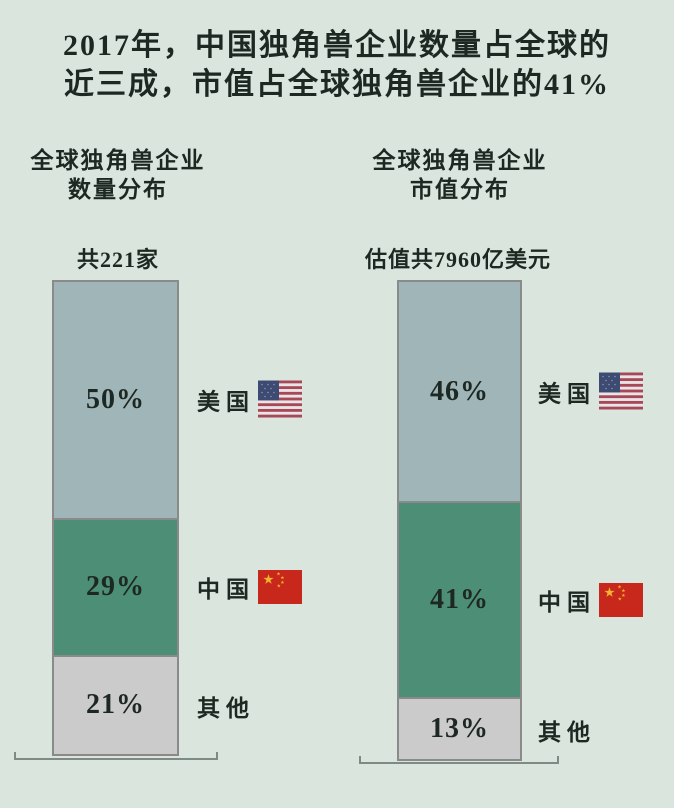 The width and height of the screenshot is (674, 808). What do you see at coordinates (117, 259) in the screenshot?
I see `chart-total-label: 共221家` at bounding box center [117, 259].